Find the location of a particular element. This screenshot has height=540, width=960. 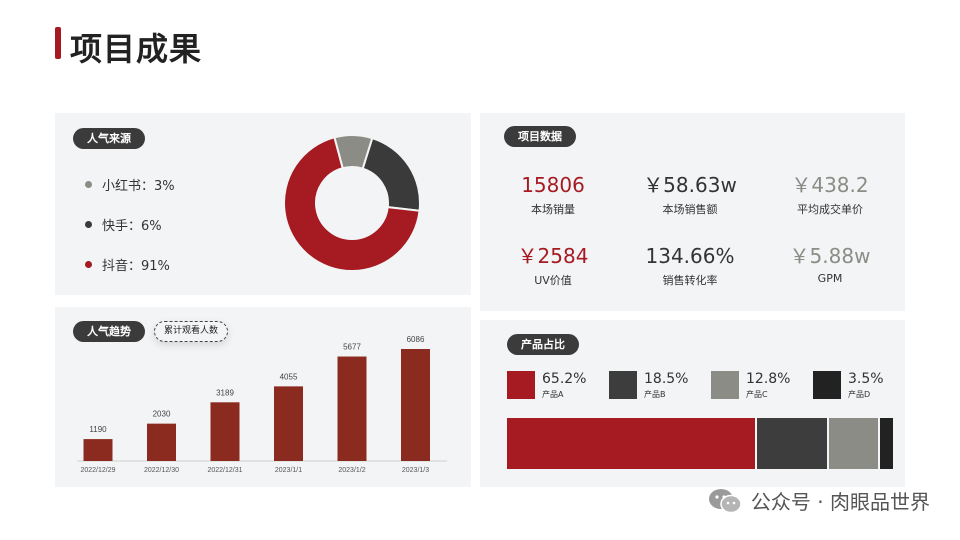

legend-item-xiaohongshu: 小红书：3% is located at coordinates (130, 184).